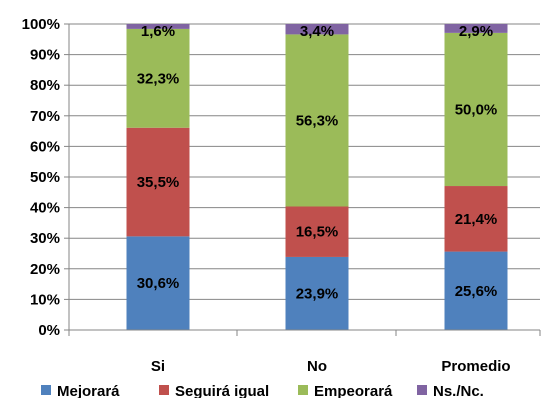 This screenshot has width=546, height=398. What do you see at coordinates (45, 55) in the screenshot?
I see `y-tick-label: 90%` at bounding box center [45, 55].